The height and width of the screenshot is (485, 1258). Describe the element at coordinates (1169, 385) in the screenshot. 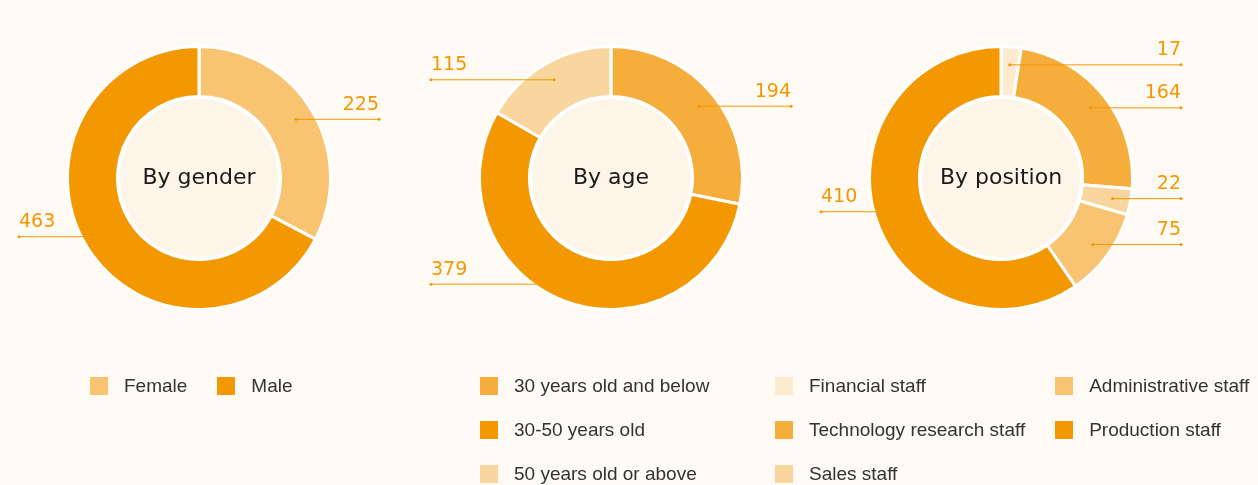

I see `legend-label: Administrative staff` at that location.